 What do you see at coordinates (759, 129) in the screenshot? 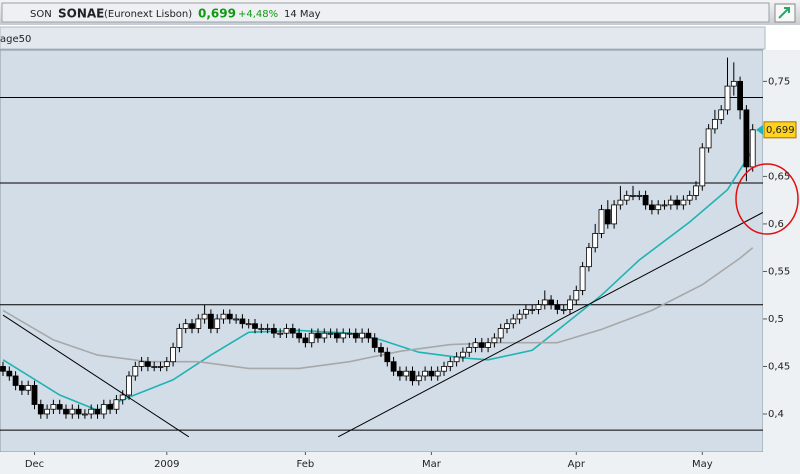
I see `last-price-arrow` at bounding box center [759, 129].